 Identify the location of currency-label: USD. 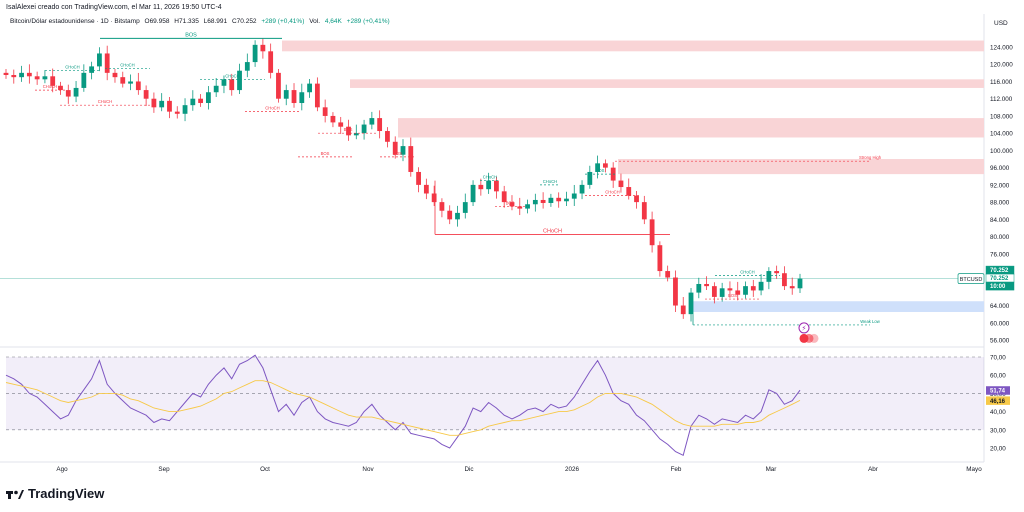
(1001, 23).